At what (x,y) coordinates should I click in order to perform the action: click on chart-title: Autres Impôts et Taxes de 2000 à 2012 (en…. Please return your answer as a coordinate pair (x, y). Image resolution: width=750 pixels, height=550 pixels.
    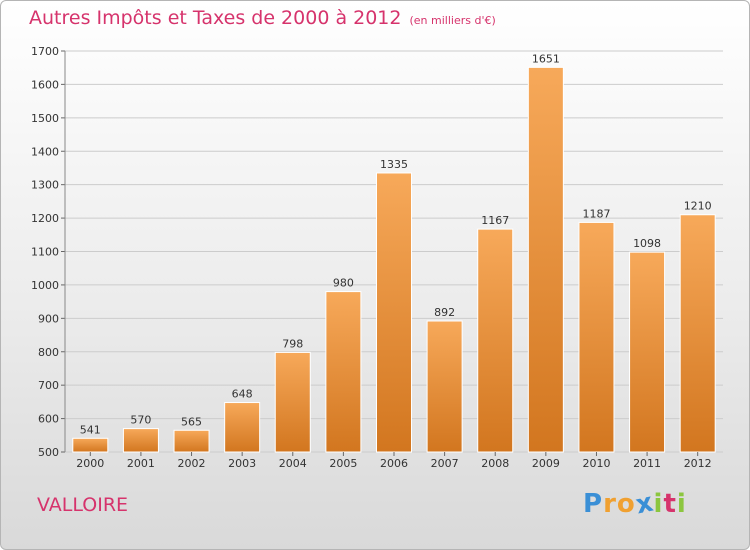
    Looking at the image, I should click on (262, 18).